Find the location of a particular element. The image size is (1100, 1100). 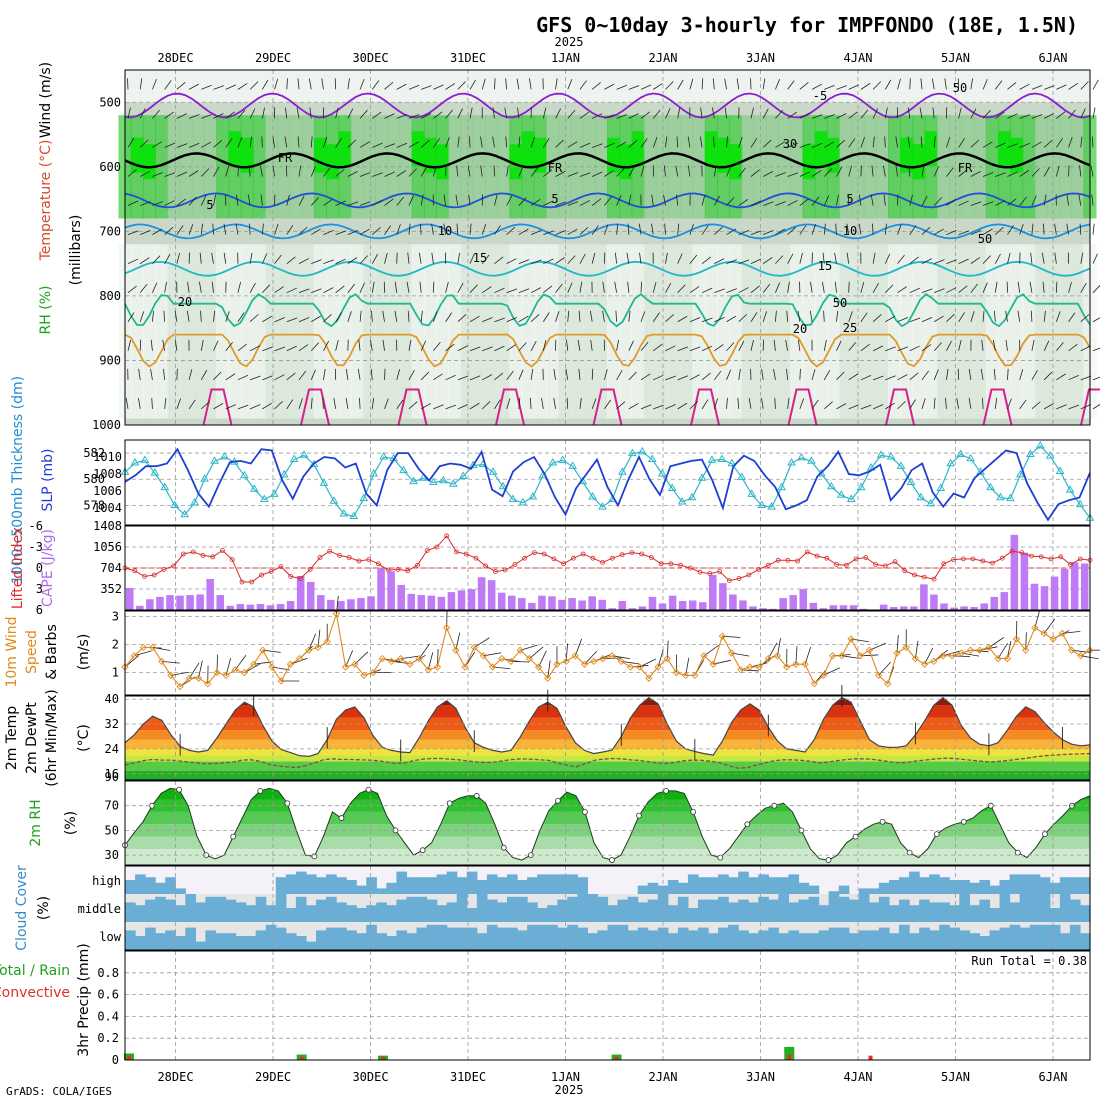

temp-tick: 32 is located at coordinates (112, 724).